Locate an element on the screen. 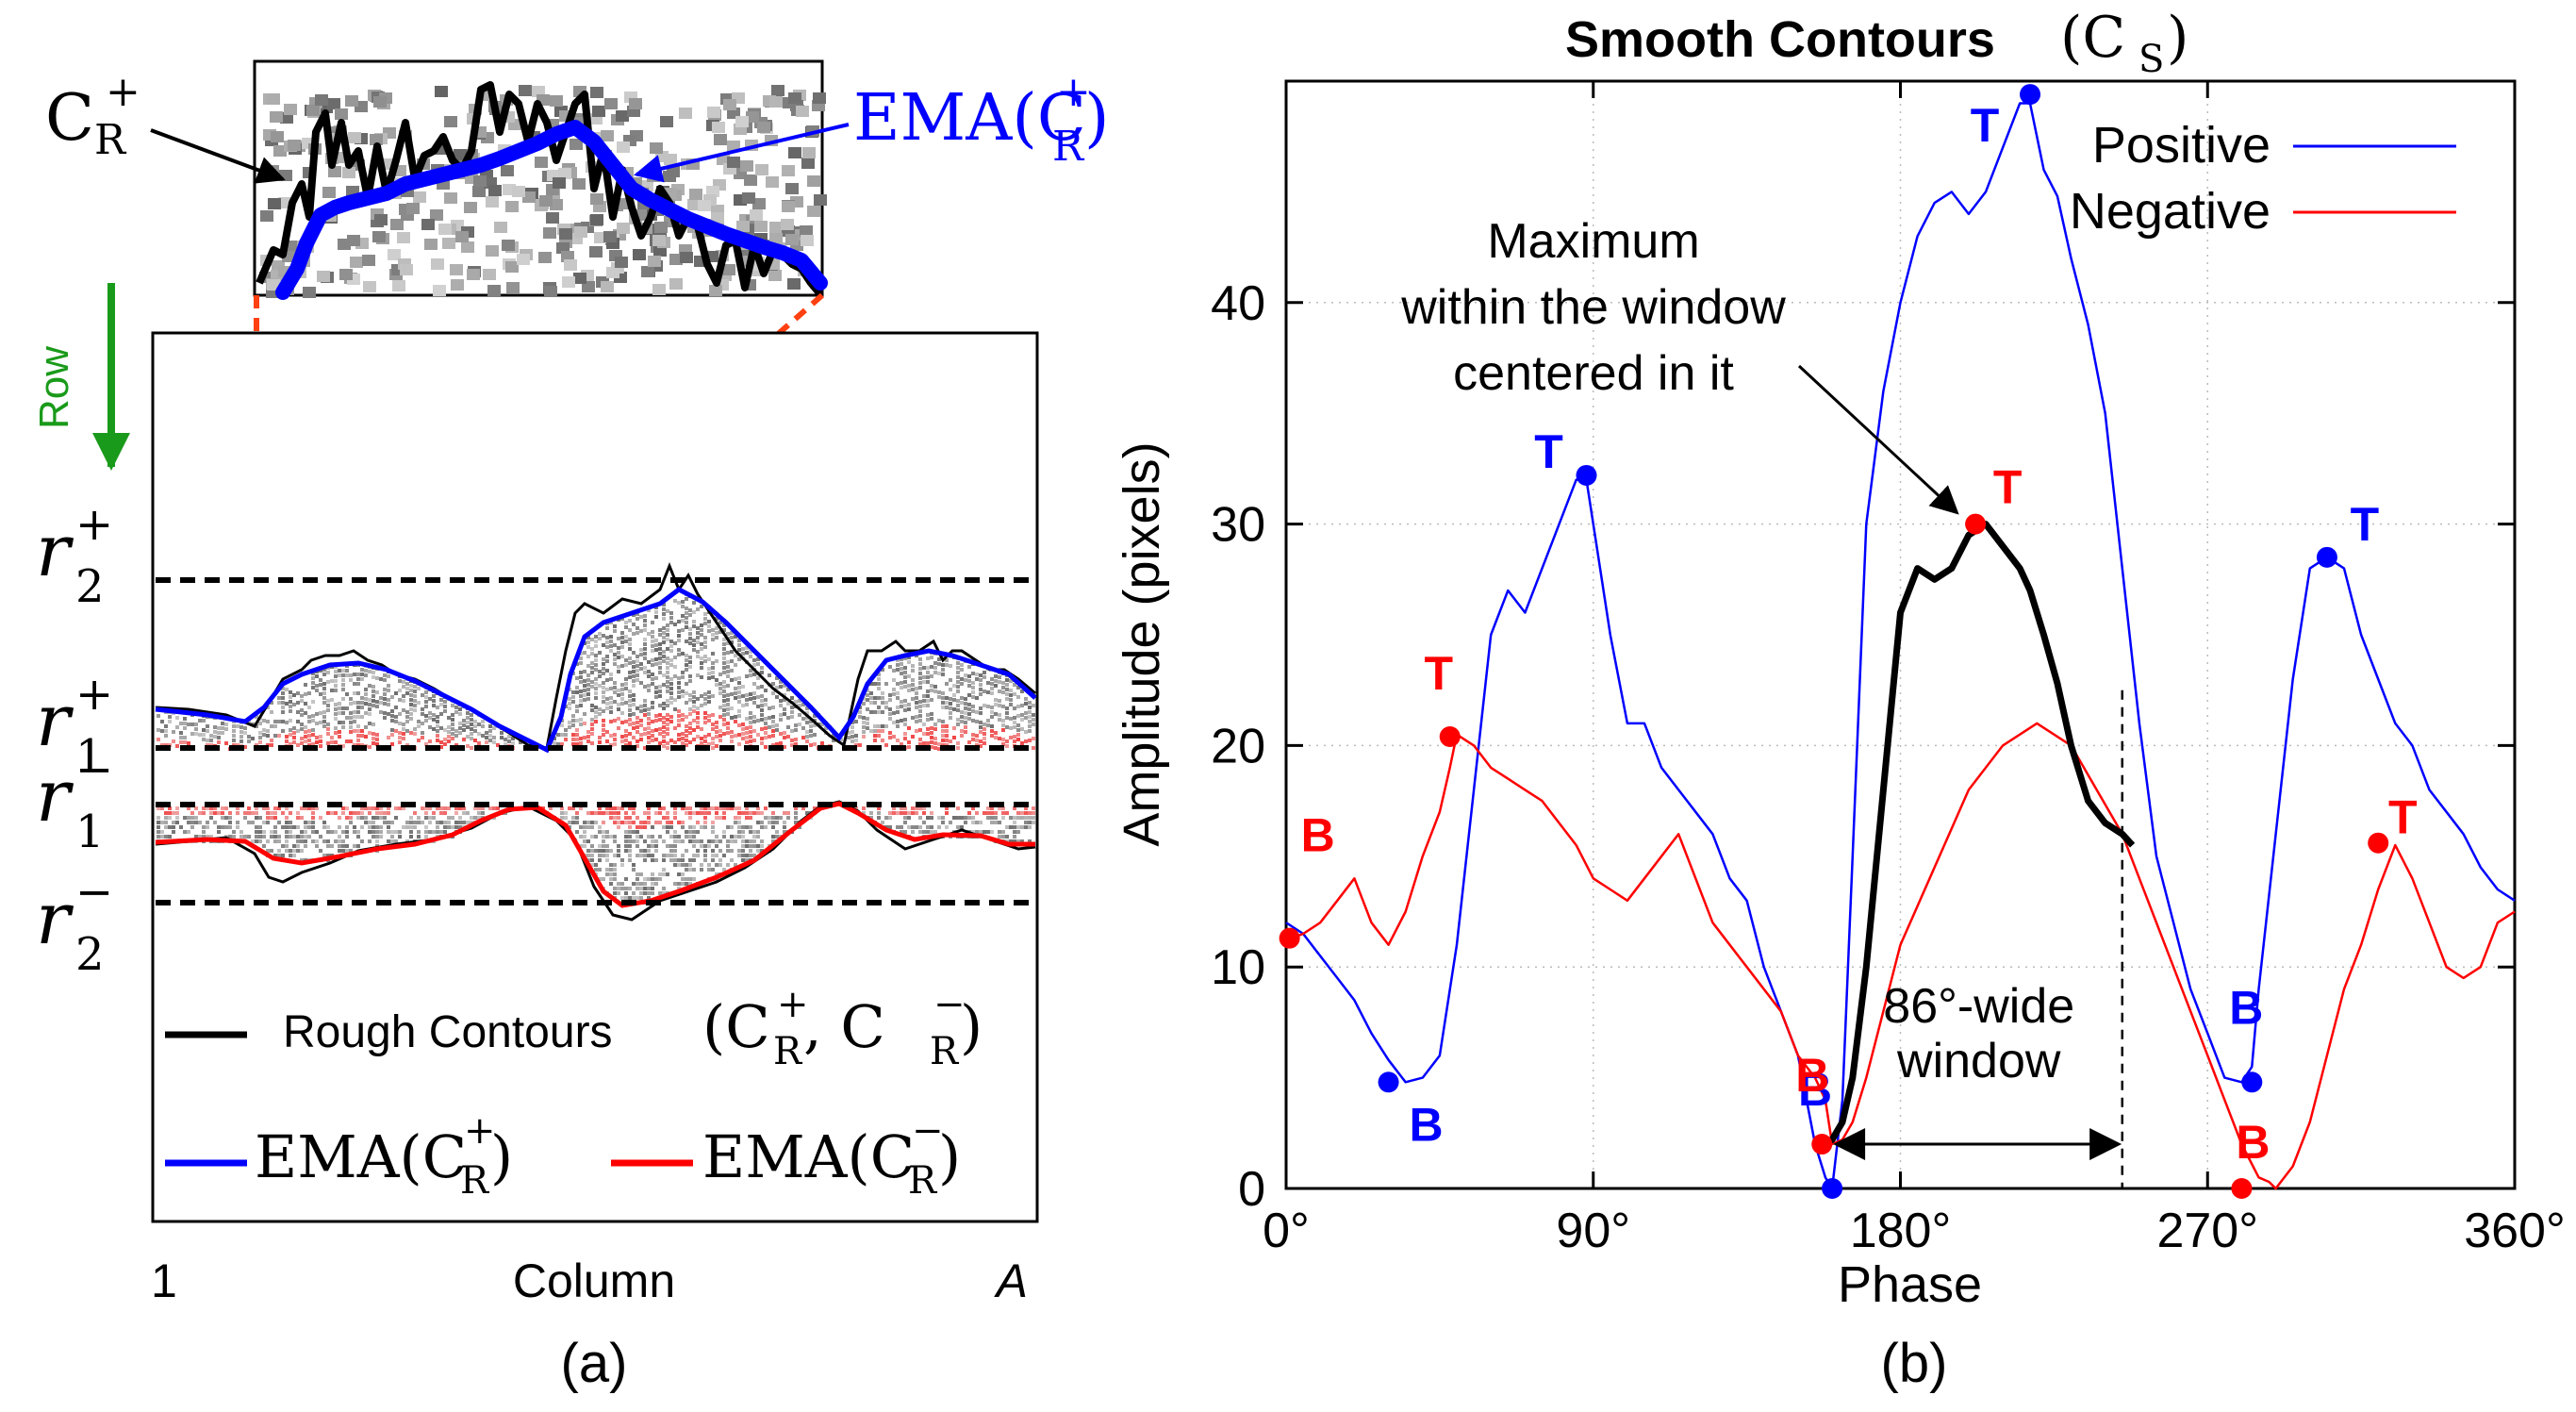 The height and width of the screenshot is (1412, 2576). inset-ema-close: ) is located at coordinates (1097, 119).